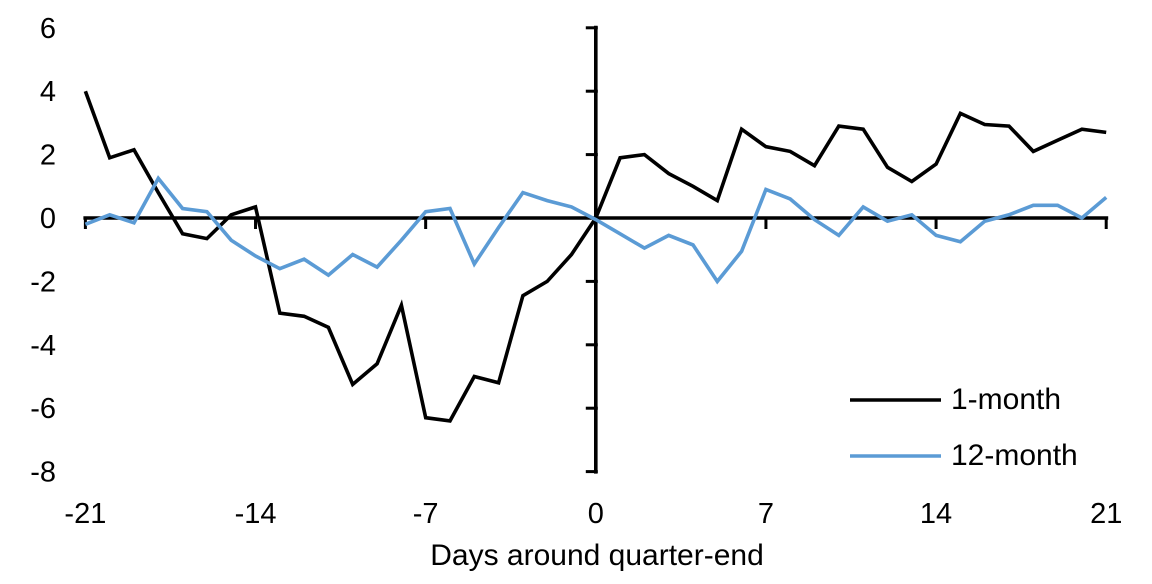  I want to click on legend-swatch-12-month-line, so click(895, 456).